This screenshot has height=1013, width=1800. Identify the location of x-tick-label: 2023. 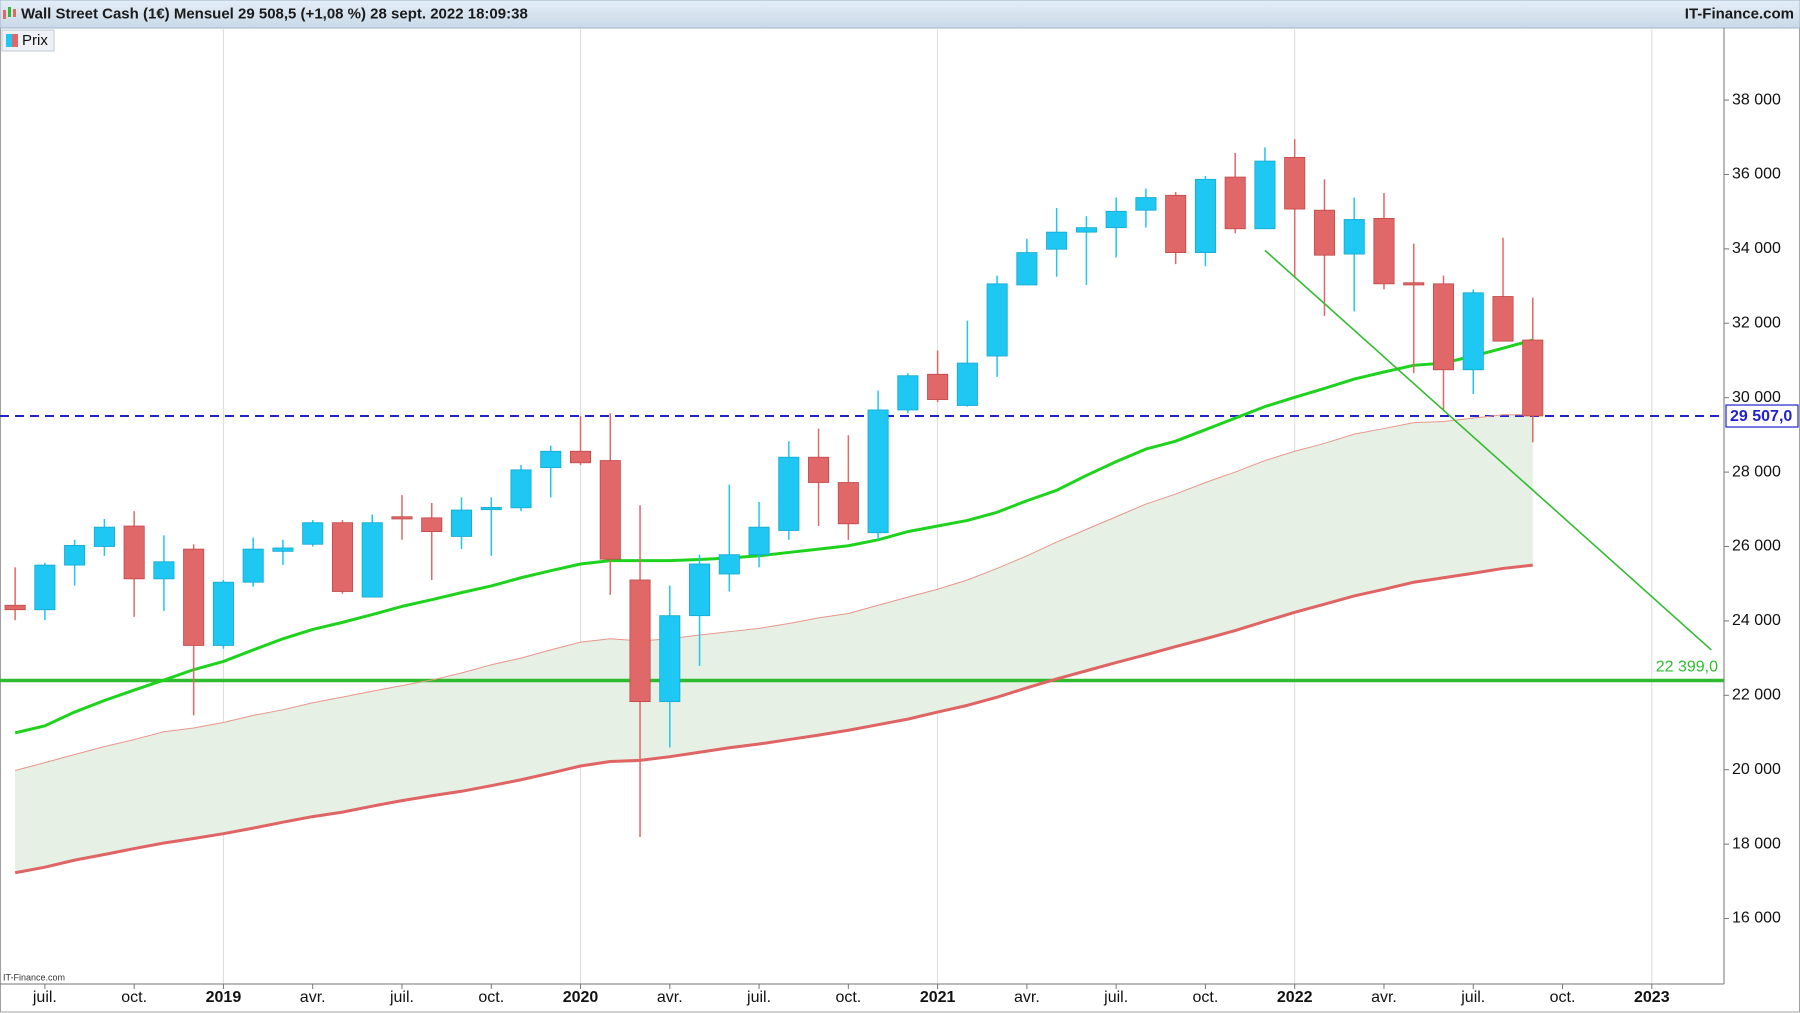
(1652, 997).